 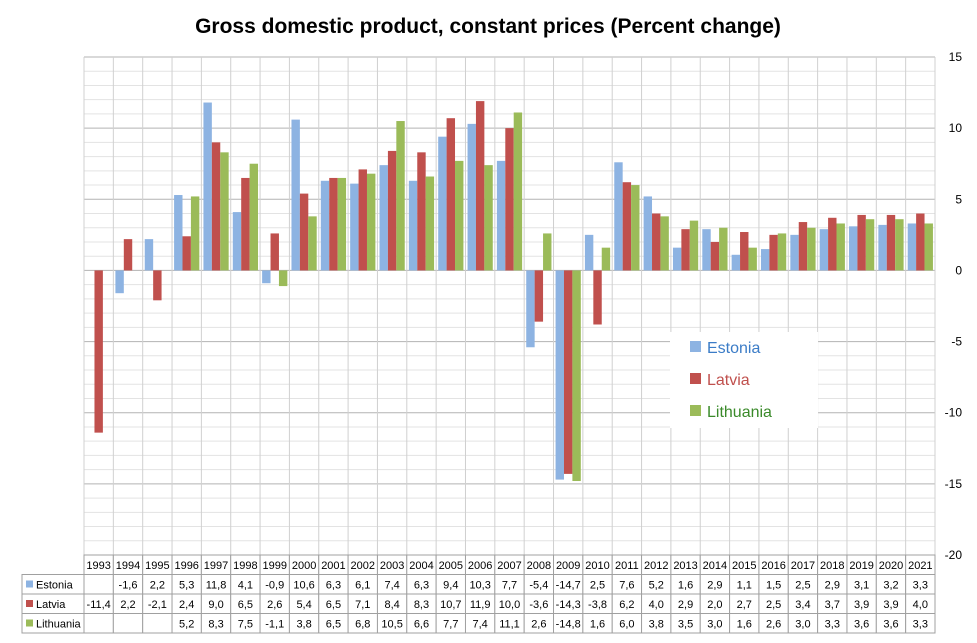 I want to click on bar-estonia-1996, so click(x=178, y=233).